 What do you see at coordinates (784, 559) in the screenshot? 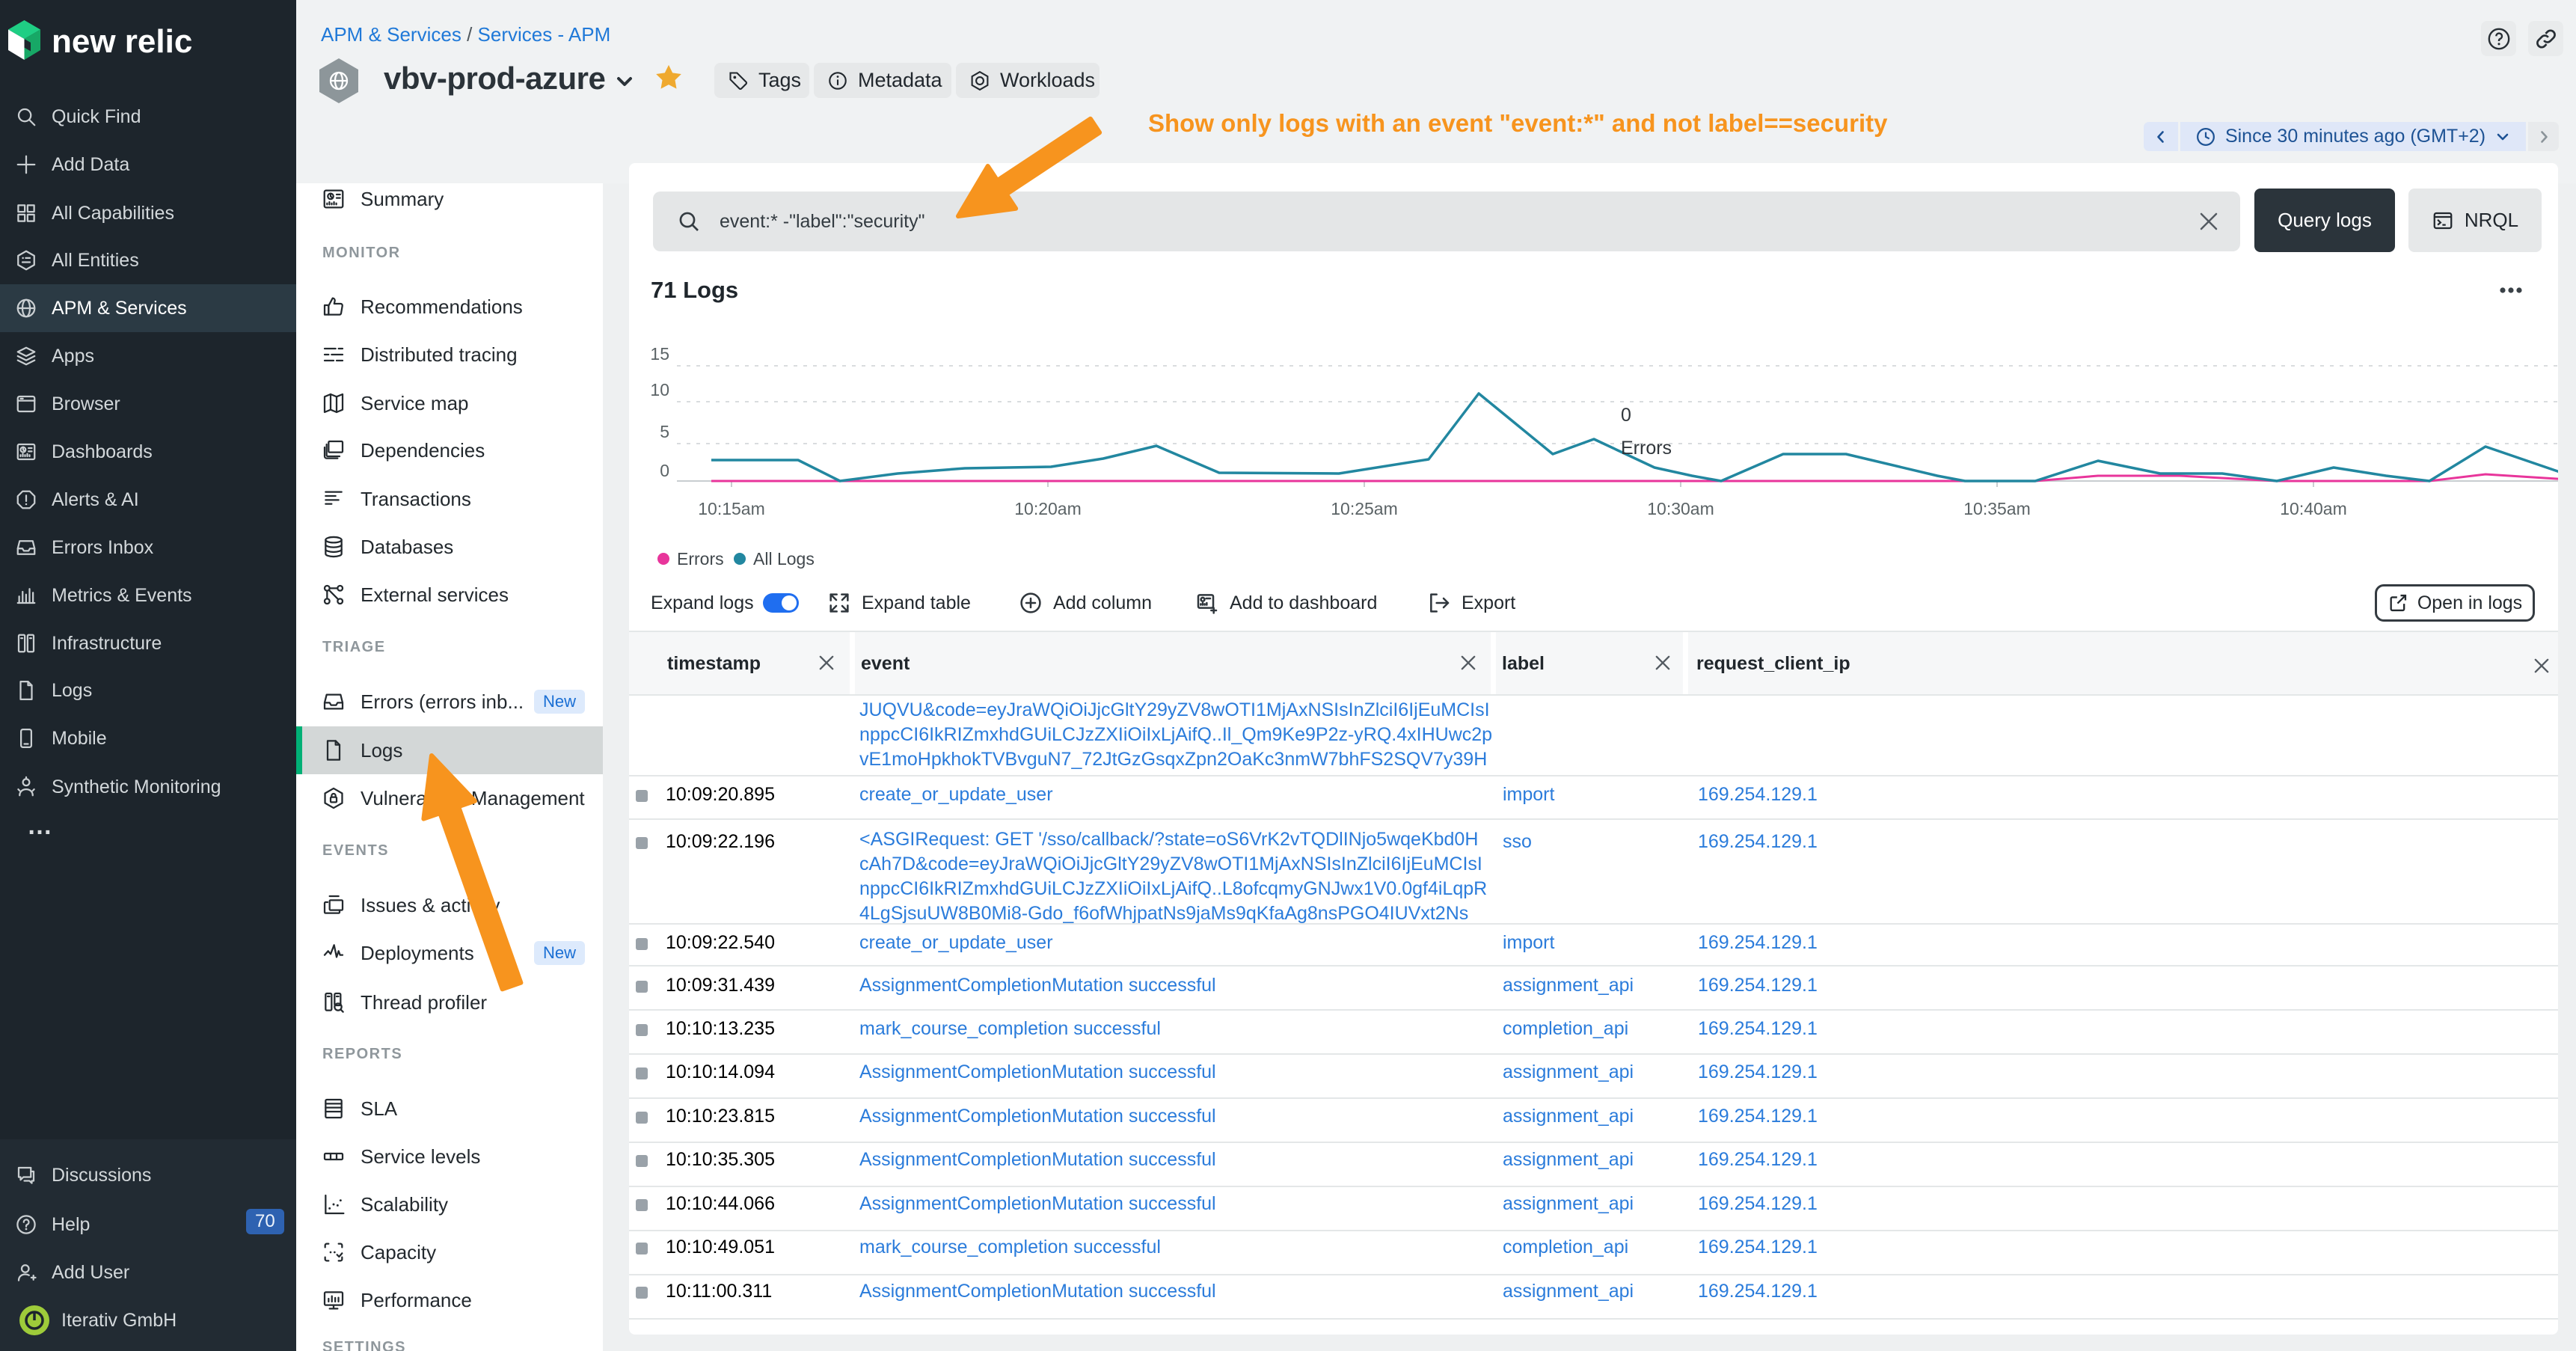
I see `svg-text: All Logs` at bounding box center [784, 559].